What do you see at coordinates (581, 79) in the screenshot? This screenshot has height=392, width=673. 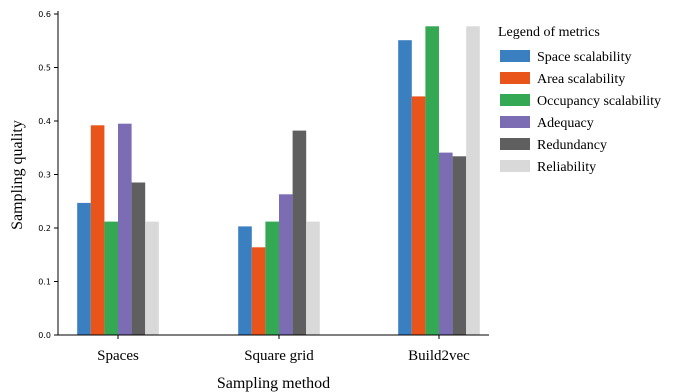 I see `legend-label-area-scalability: Area scalability` at bounding box center [581, 79].